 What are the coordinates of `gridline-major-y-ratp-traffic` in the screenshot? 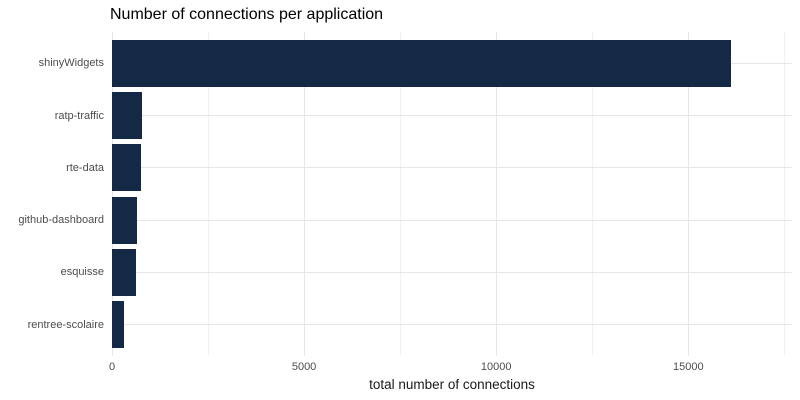 It's located at (452, 116).